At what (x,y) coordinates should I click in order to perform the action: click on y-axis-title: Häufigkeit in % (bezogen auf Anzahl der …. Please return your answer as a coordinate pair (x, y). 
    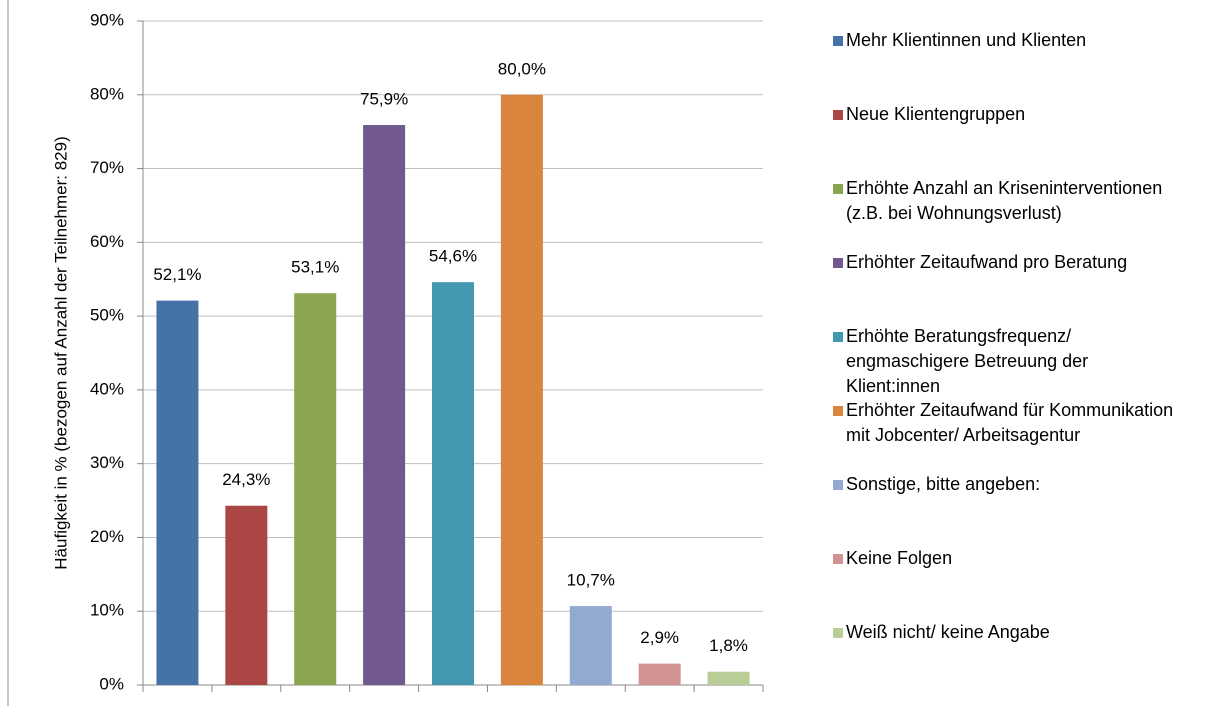
    Looking at the image, I should click on (60, 352).